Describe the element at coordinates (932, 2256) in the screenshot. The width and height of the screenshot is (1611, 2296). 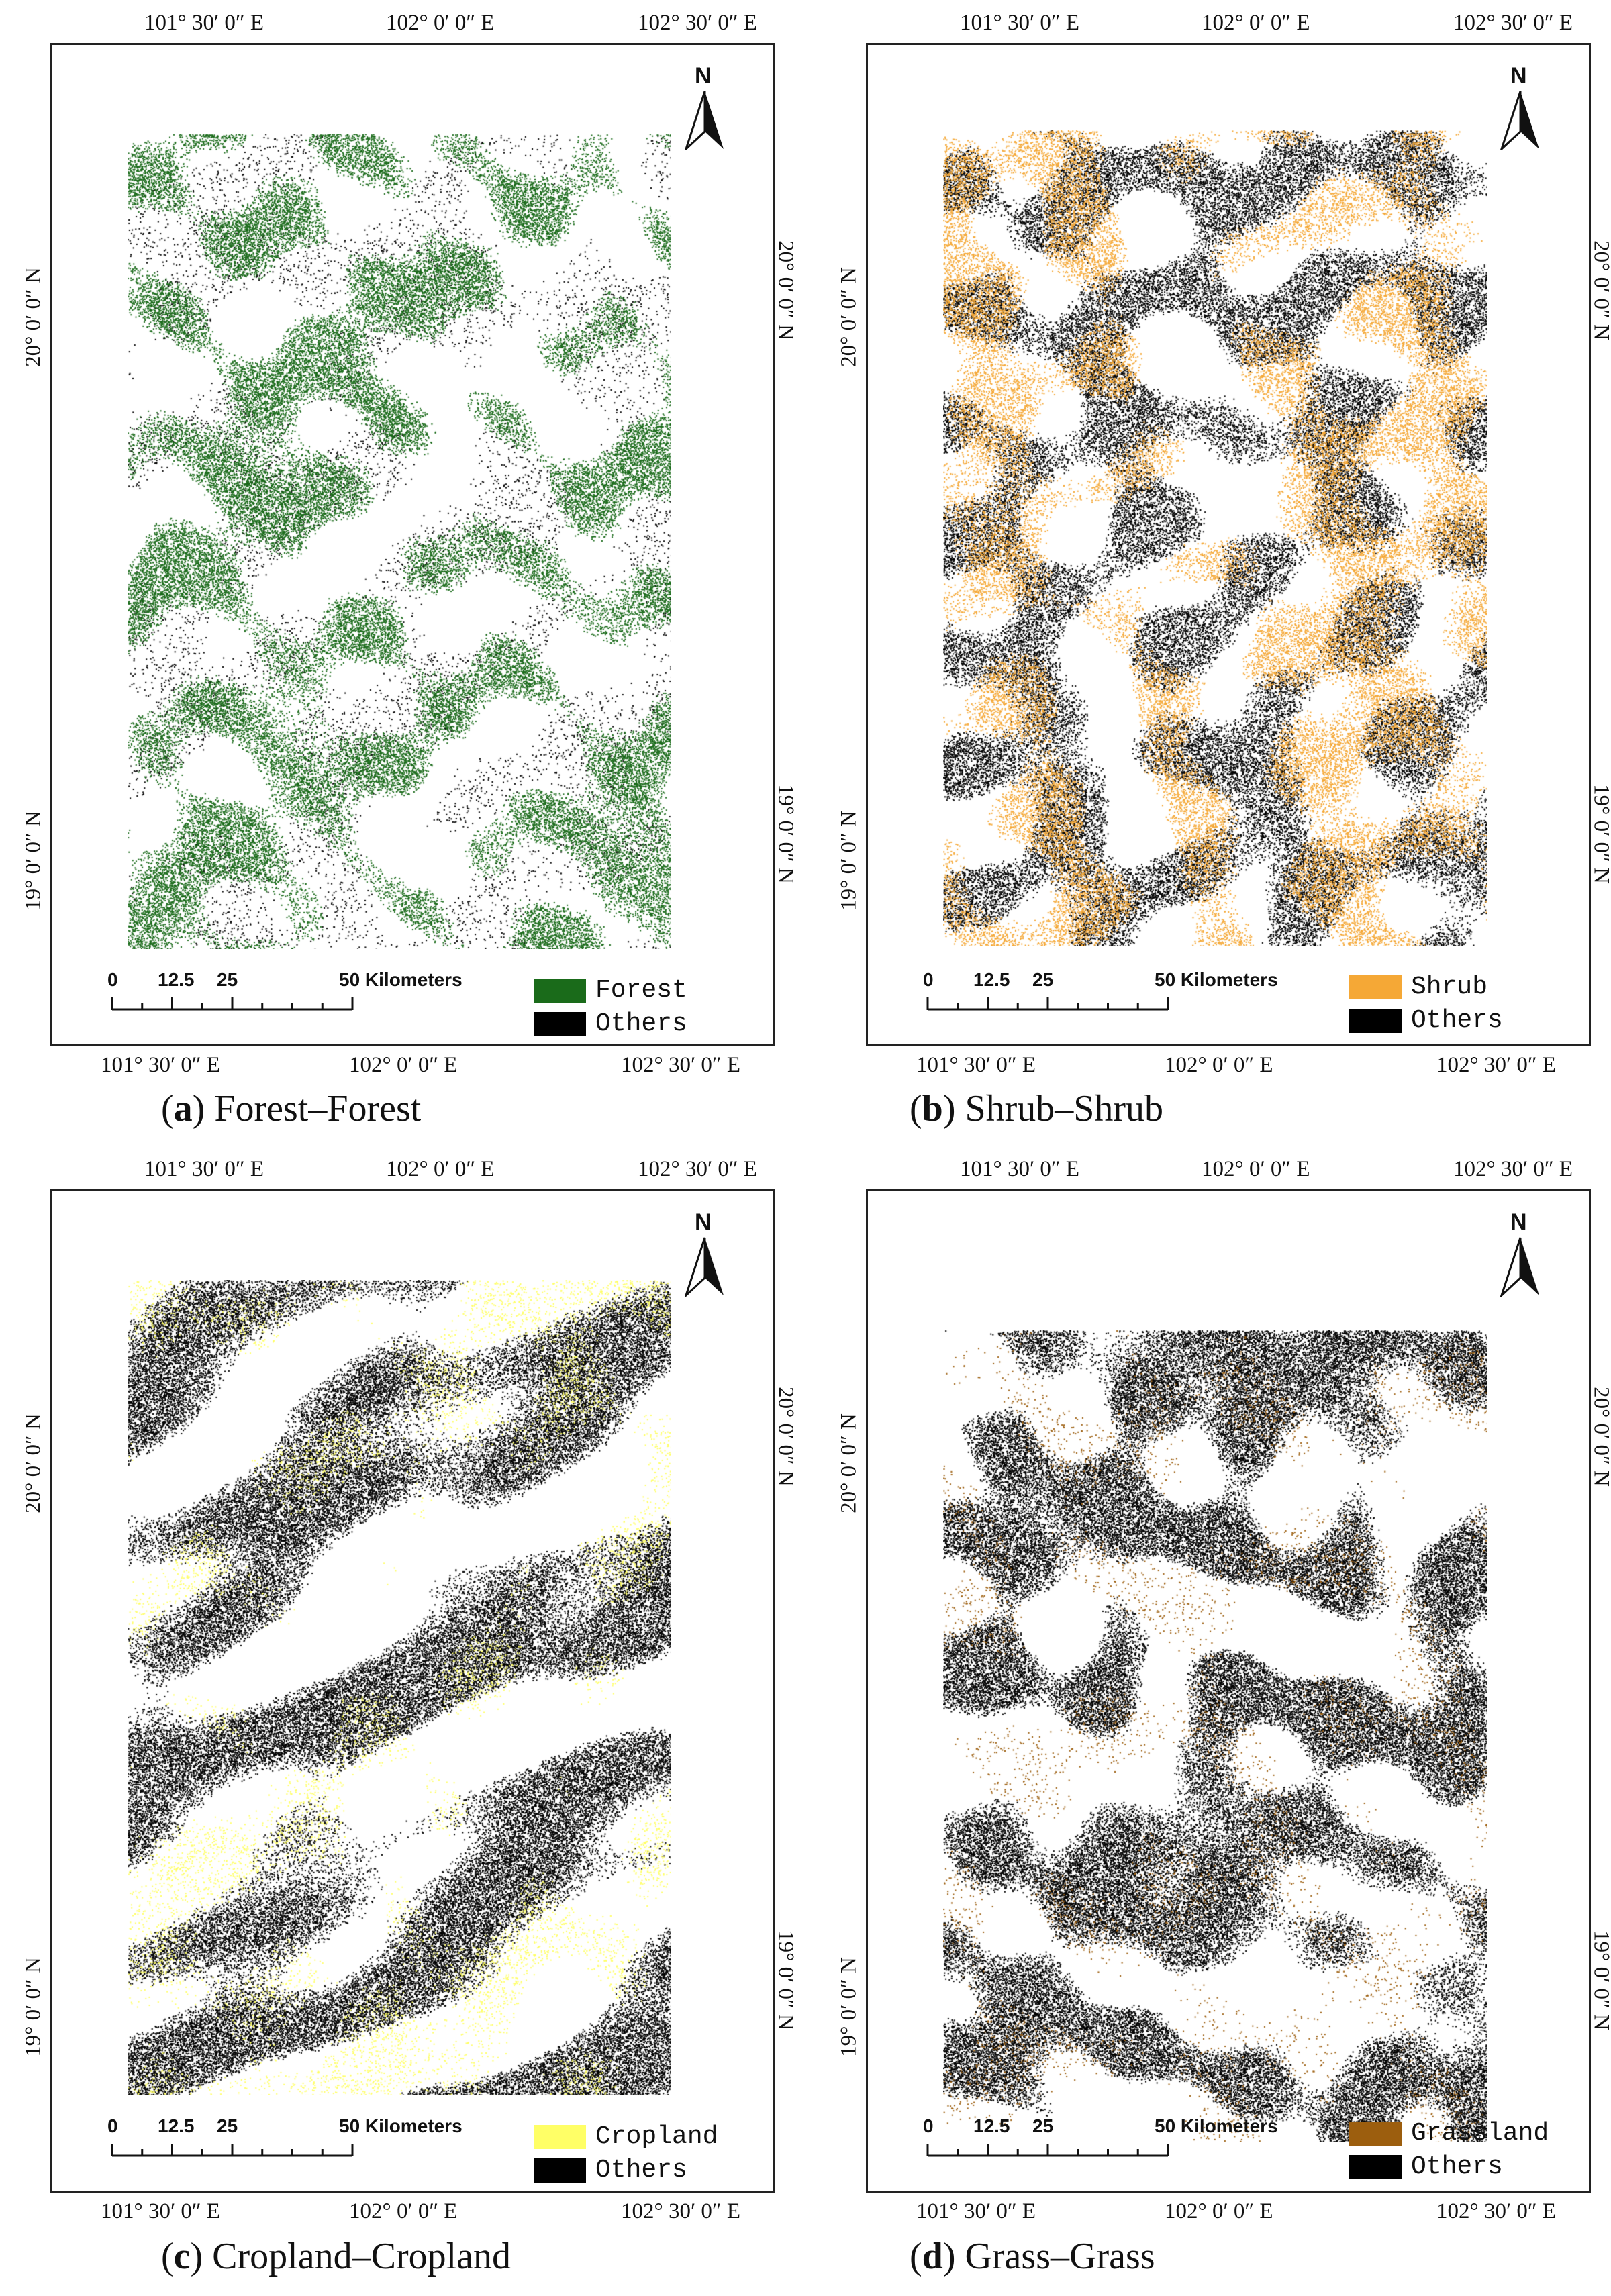
I see `caption-letter: d` at that location.